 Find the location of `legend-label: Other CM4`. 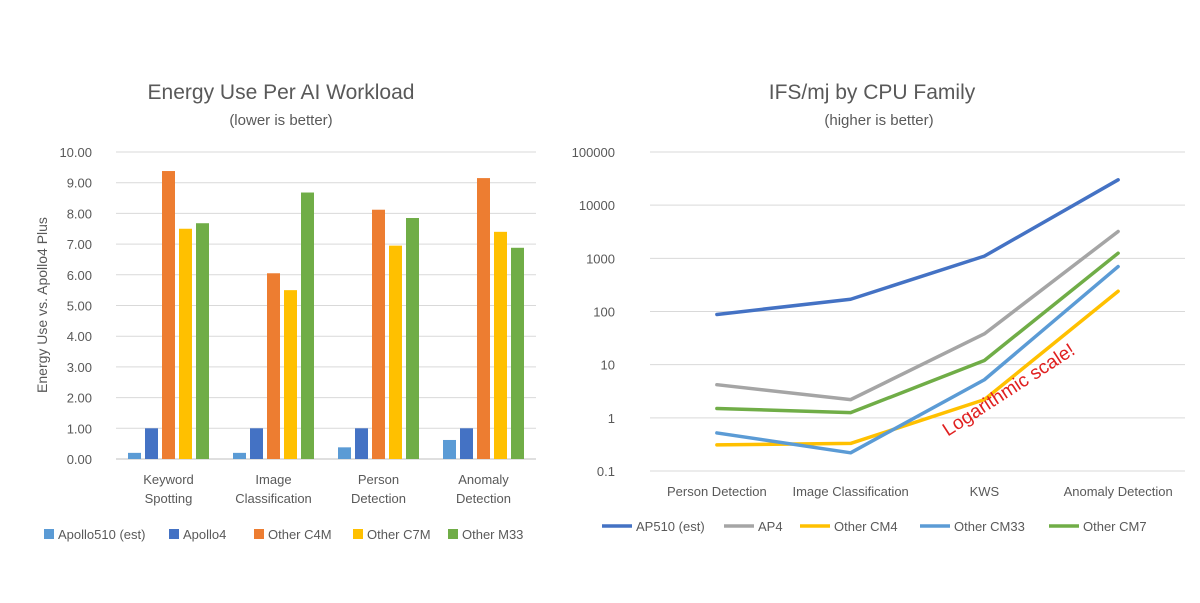

legend-label: Other CM4 is located at coordinates (866, 526).